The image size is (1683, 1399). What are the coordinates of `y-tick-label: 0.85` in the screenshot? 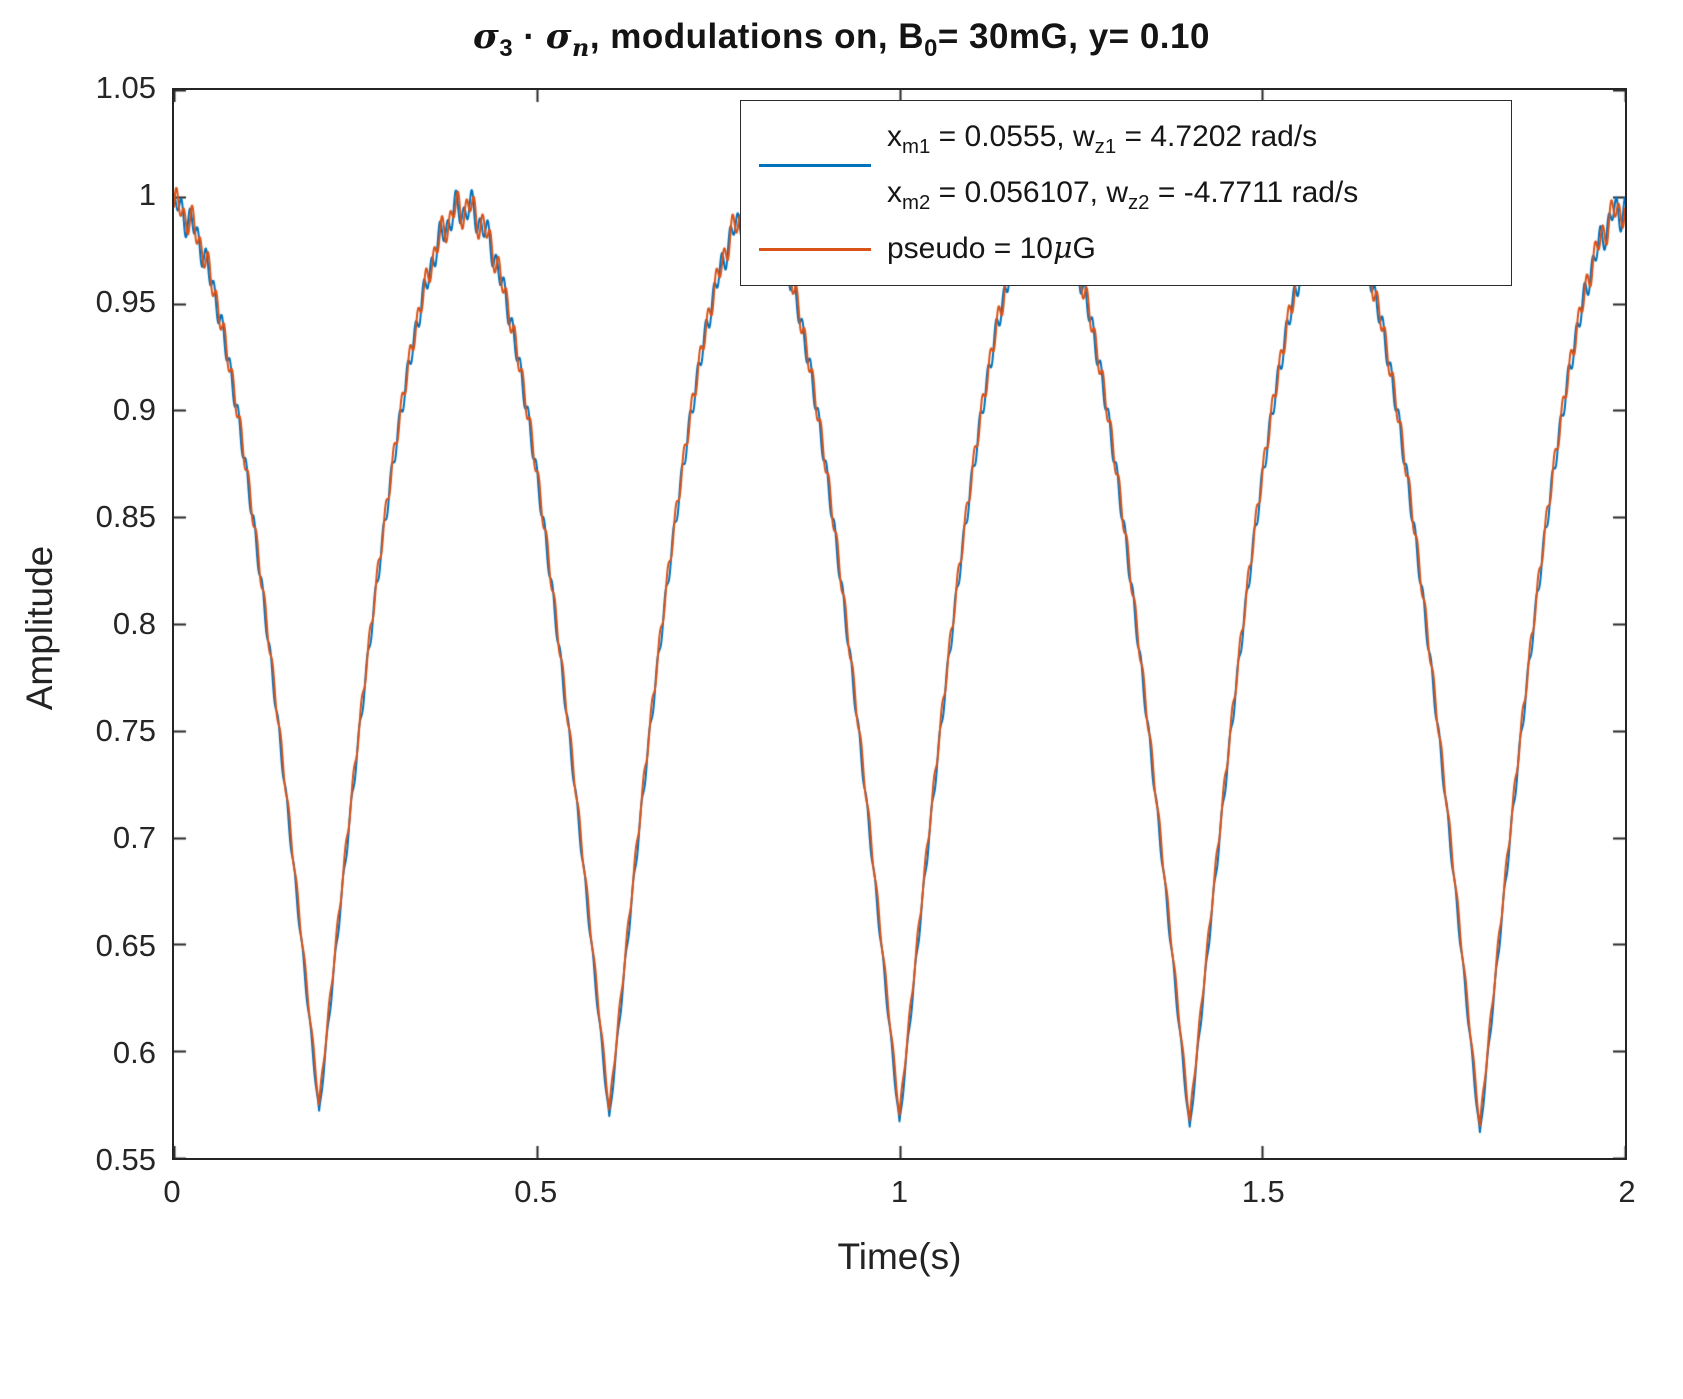 It's located at (125, 516).